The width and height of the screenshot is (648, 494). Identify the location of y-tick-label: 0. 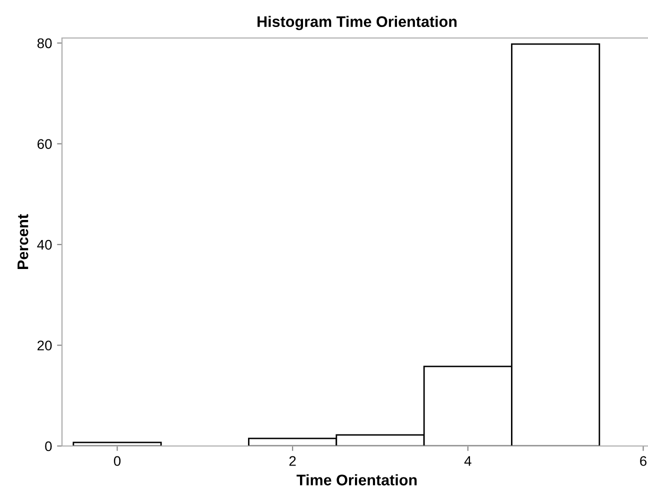
(48, 446).